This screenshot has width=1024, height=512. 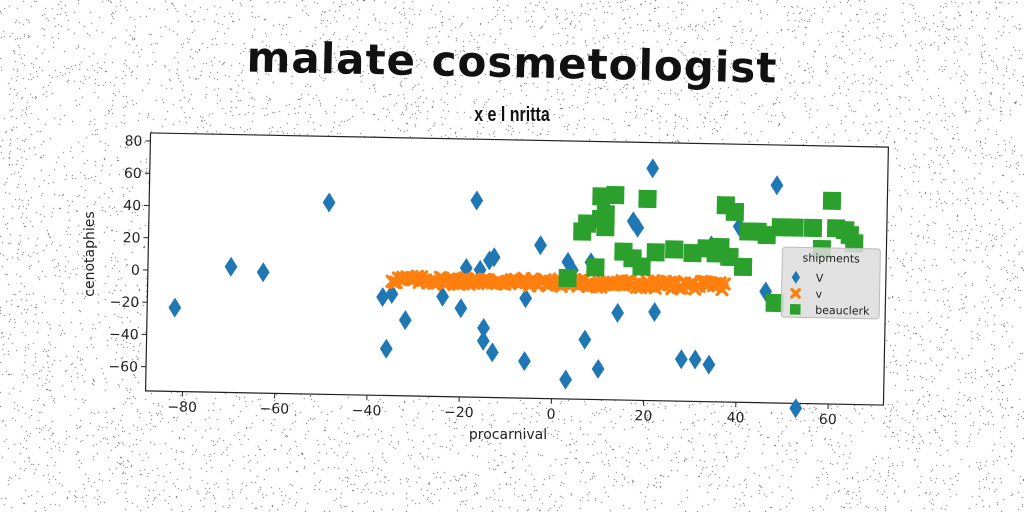 I want to click on x-axis-label: procarnival, so click(x=508, y=435).